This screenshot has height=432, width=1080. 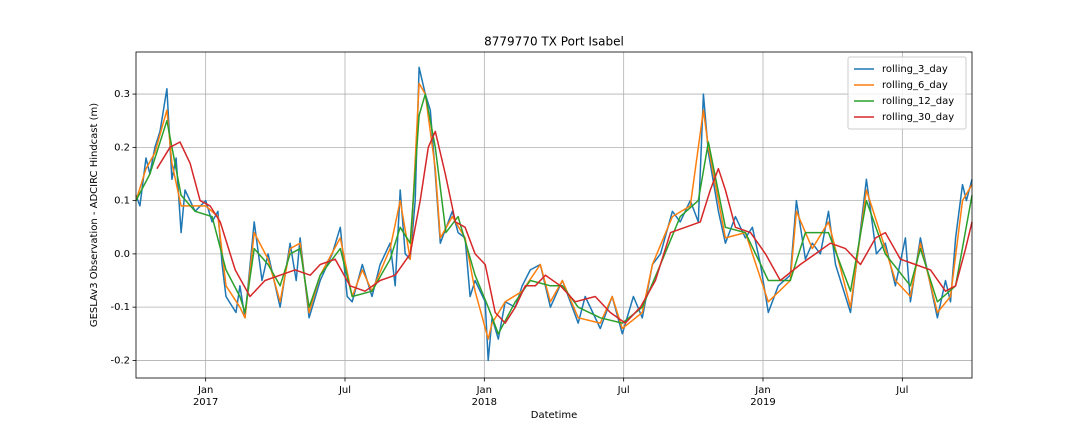 What do you see at coordinates (120, 360) in the screenshot?
I see `y-tick-label: -0.2` at bounding box center [120, 360].